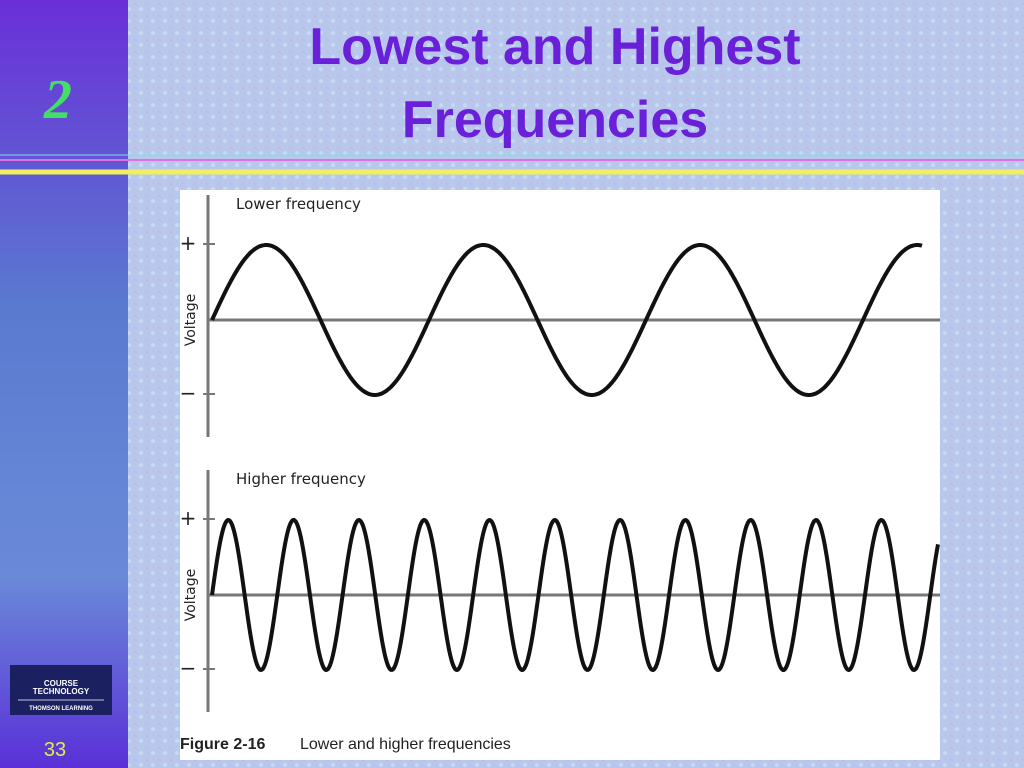 Image resolution: width=1024 pixels, height=768 pixels. Describe the element at coordinates (405, 744) in the screenshot. I see `caption-text: Lower and higher frequencies` at that location.